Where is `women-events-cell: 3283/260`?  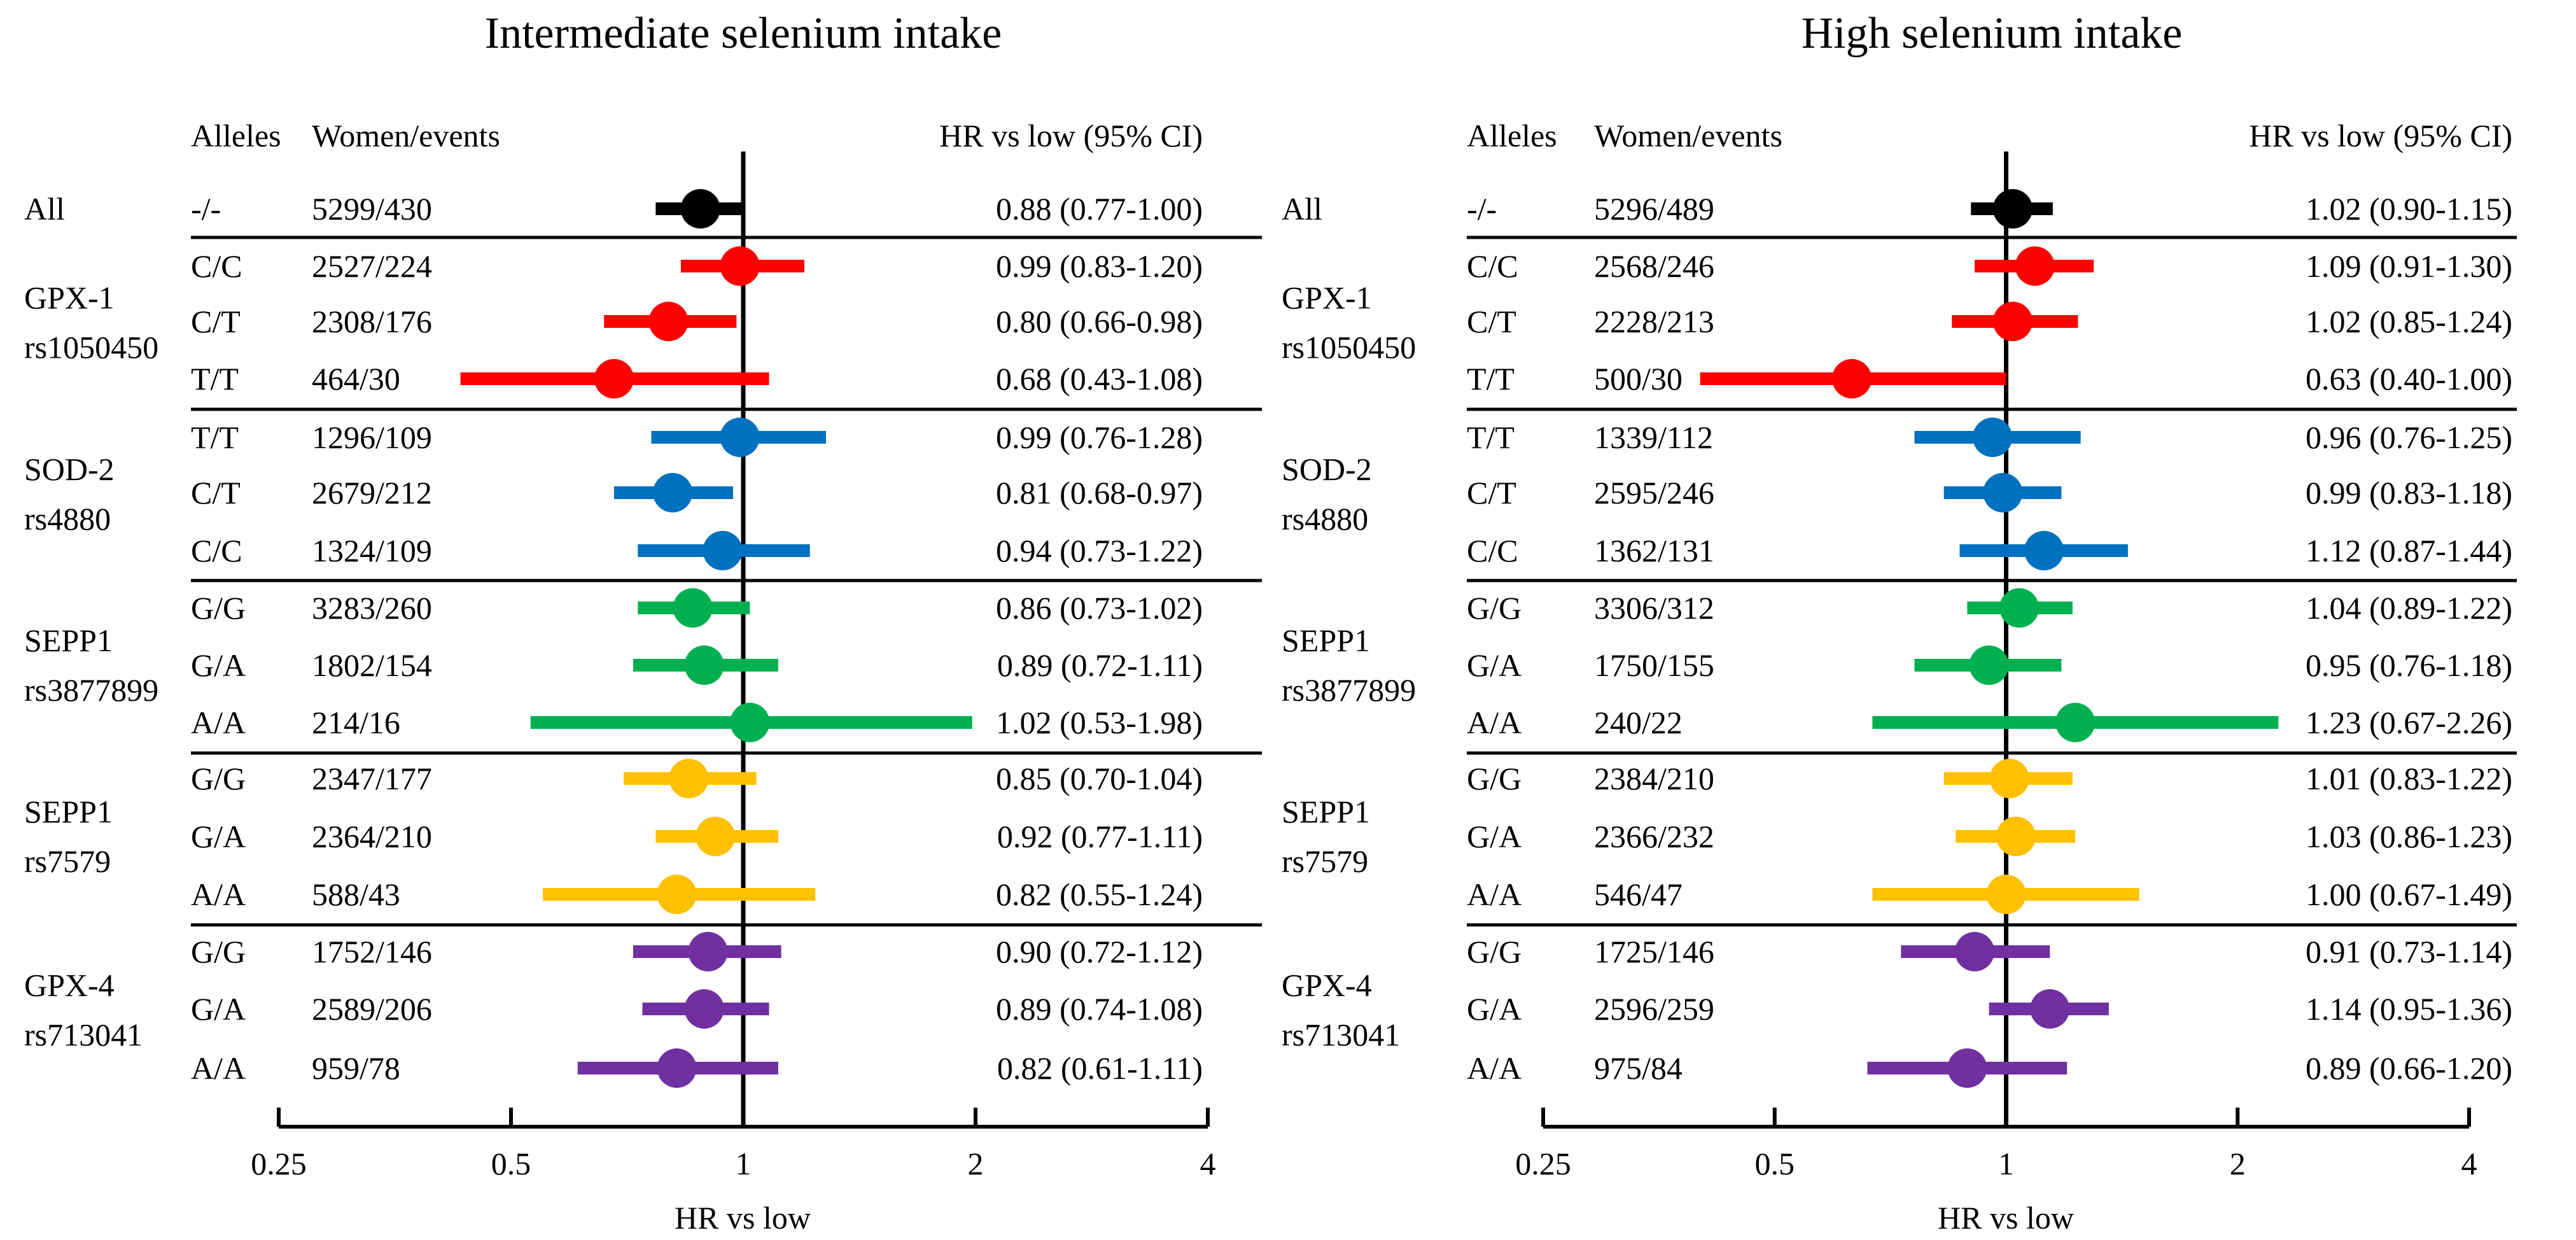
women-events-cell: 3283/260 is located at coordinates (372, 608).